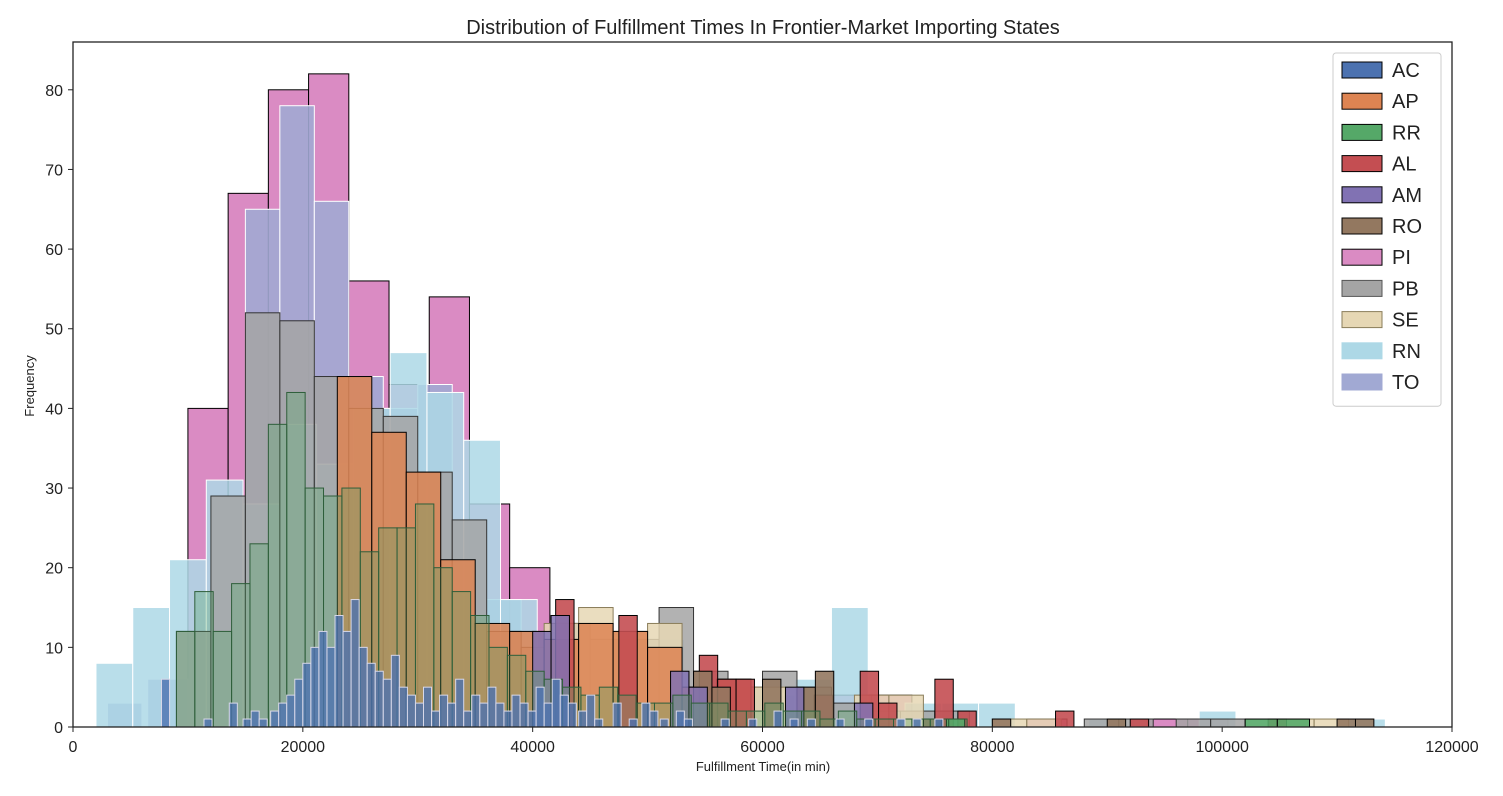  What do you see at coordinates (1362, 70) in the screenshot?
I see `legend-swatch-ac` at bounding box center [1362, 70].